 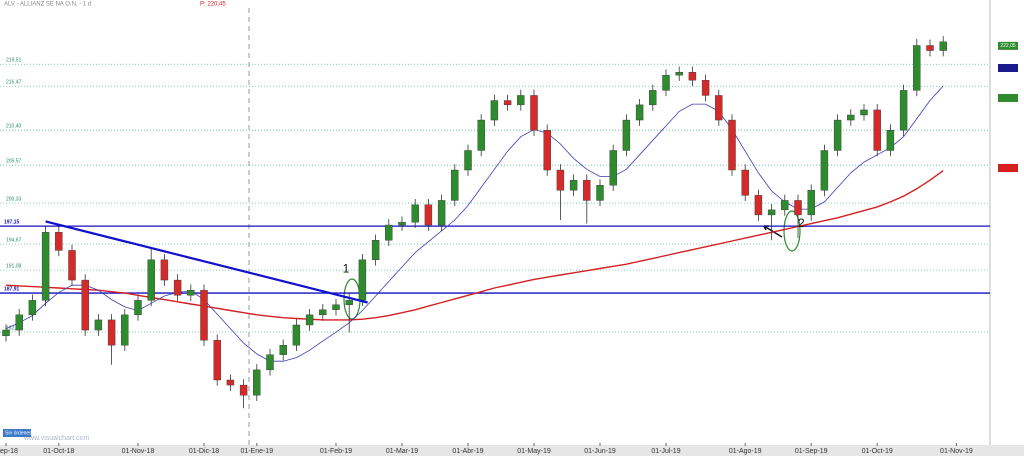 I want to click on x-tick-label: 01-Ago-19, so click(x=745, y=451).